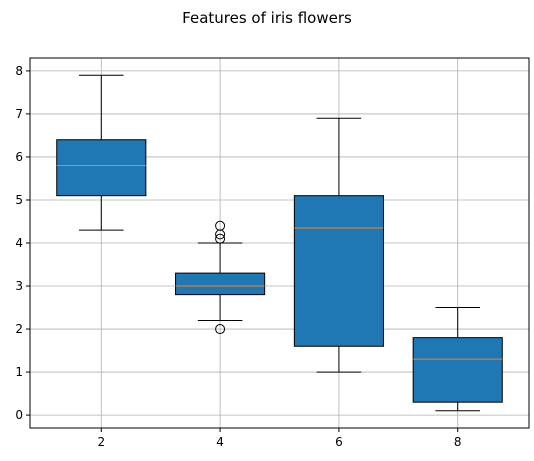 Image resolution: width=534 pixels, height=461 pixels. I want to click on y-tick-label: 1, so click(19, 372).